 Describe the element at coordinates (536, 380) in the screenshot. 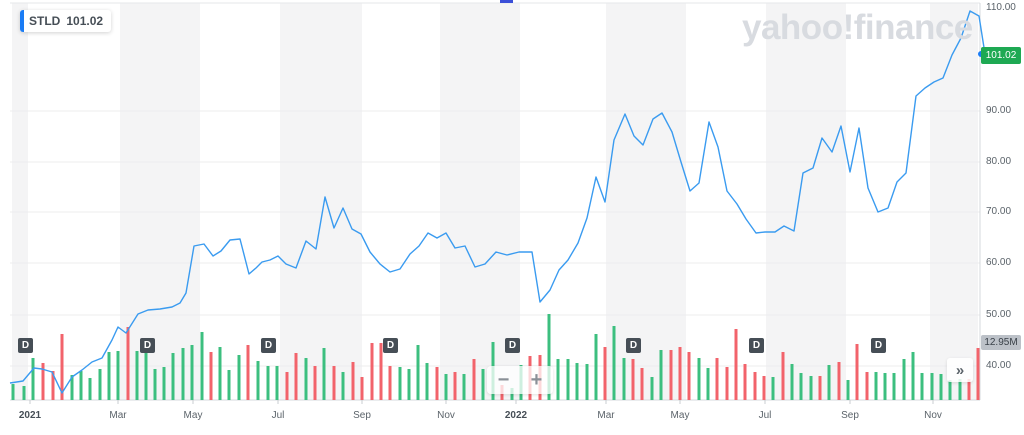

I see `zoom-in-button: +` at that location.